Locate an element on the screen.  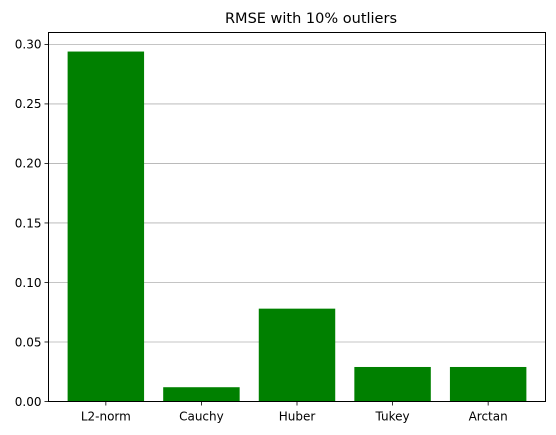
y-tick-label: 0.05 is located at coordinates (28, 342).